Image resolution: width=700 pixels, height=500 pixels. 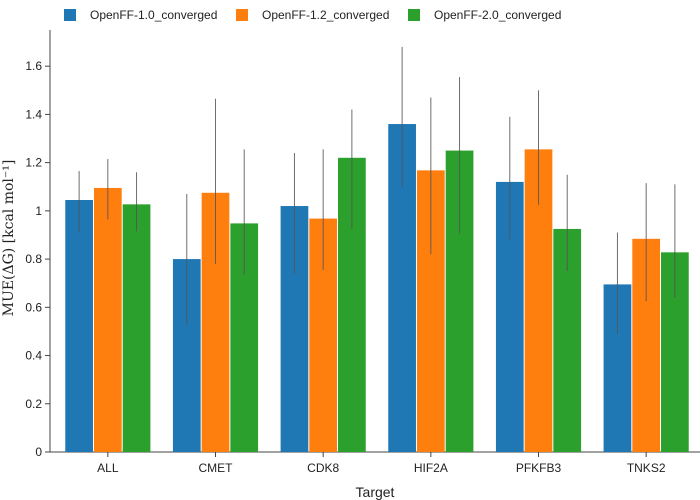 What do you see at coordinates (646, 468) in the screenshot?
I see `x-tick-label: TNKS2` at bounding box center [646, 468].